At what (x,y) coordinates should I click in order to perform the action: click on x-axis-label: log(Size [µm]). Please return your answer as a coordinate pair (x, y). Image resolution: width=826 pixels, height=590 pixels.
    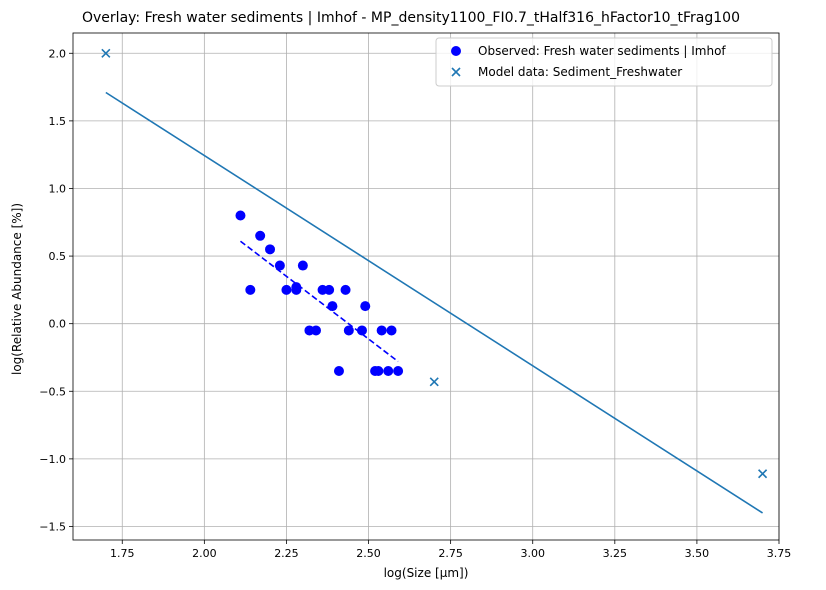
    Looking at the image, I should click on (426, 573).